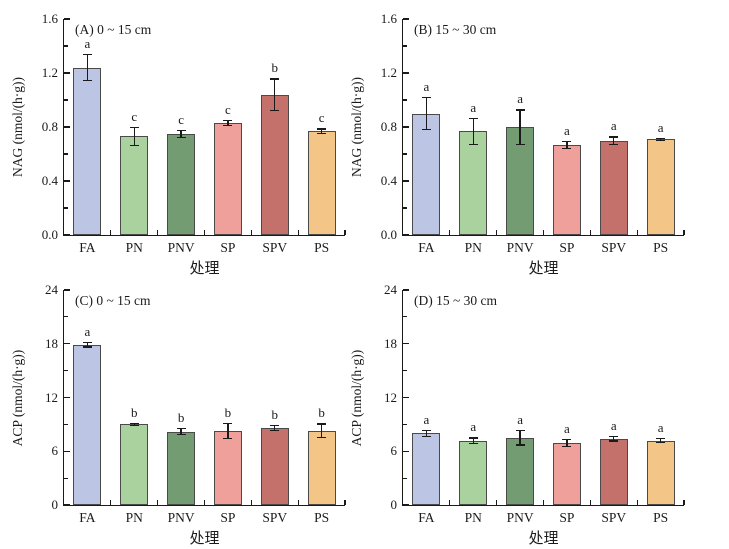 This screenshot has width=729, height=549. What do you see at coordinates (134, 116) in the screenshot?
I see `significance-letter: c` at bounding box center [134, 116].